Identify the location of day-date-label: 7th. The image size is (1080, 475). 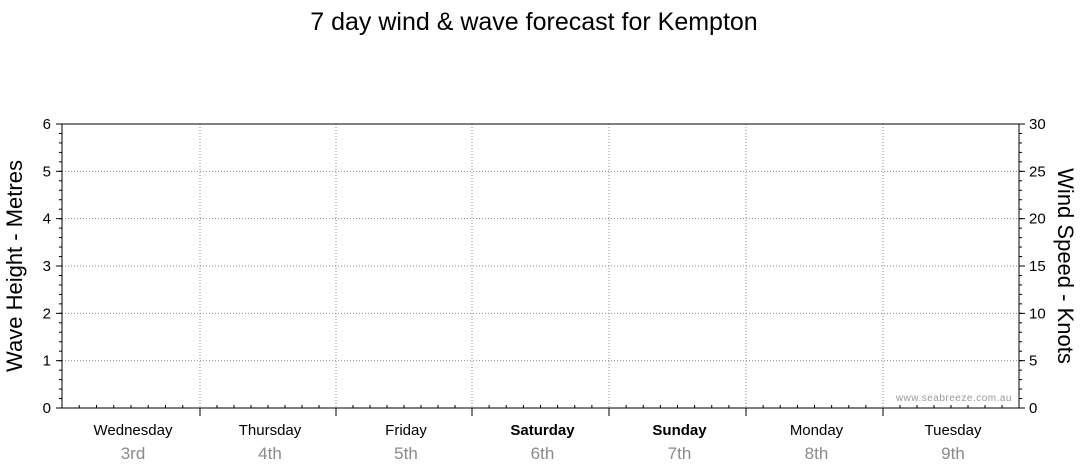
(680, 453).